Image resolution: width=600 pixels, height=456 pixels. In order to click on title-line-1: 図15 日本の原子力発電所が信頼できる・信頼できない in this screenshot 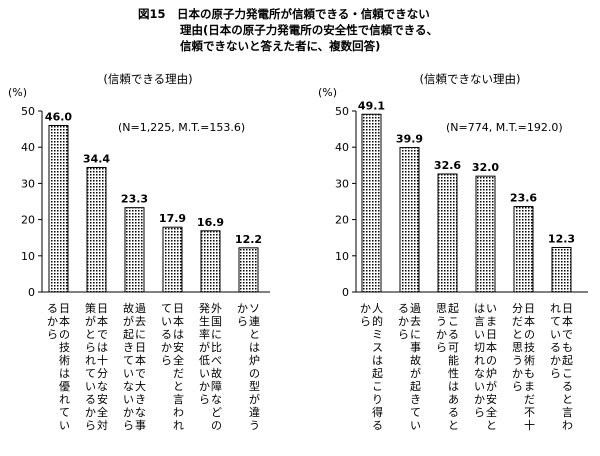, I will do `click(288, 14)`.